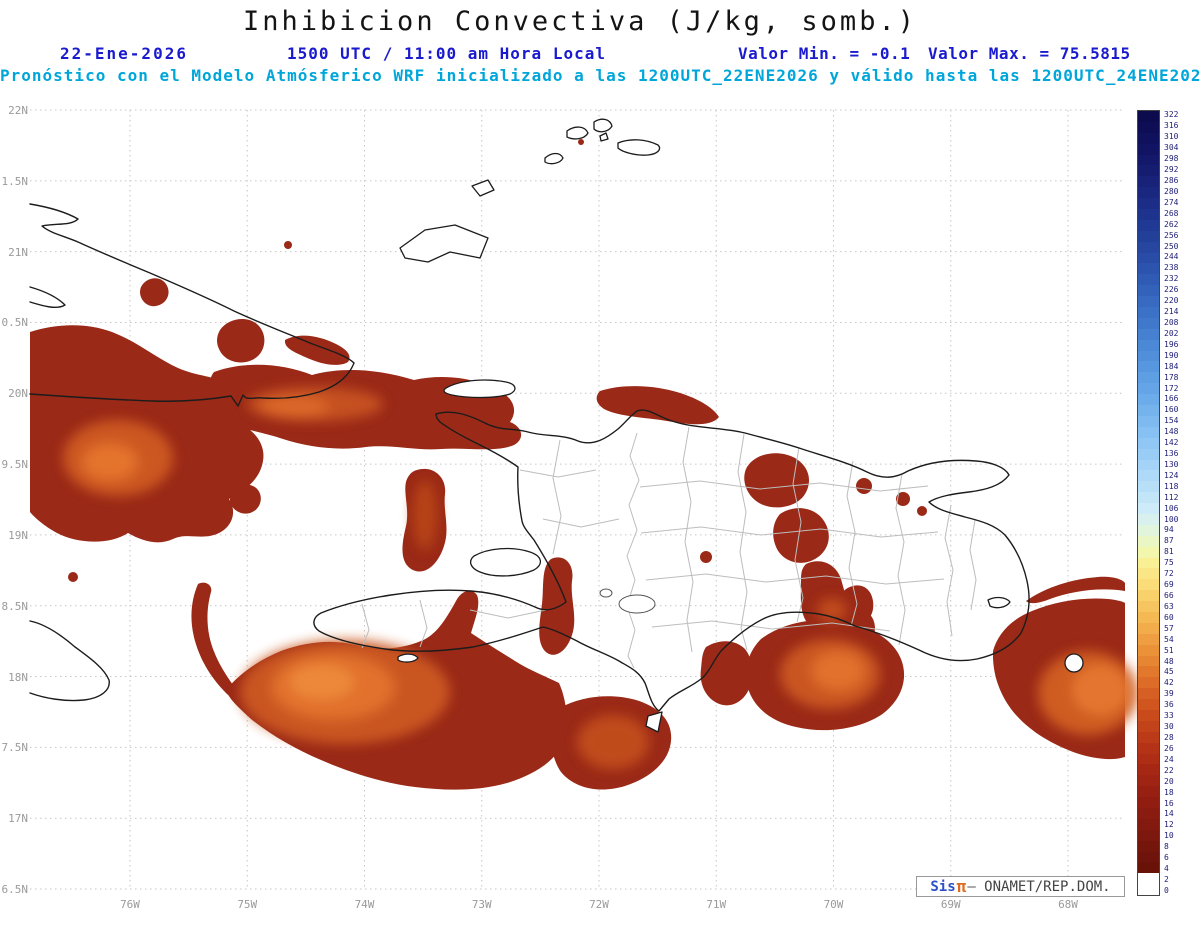  I want to click on page-title: Inhibicion Convectiva (J/kg, somb.), so click(580, 21).